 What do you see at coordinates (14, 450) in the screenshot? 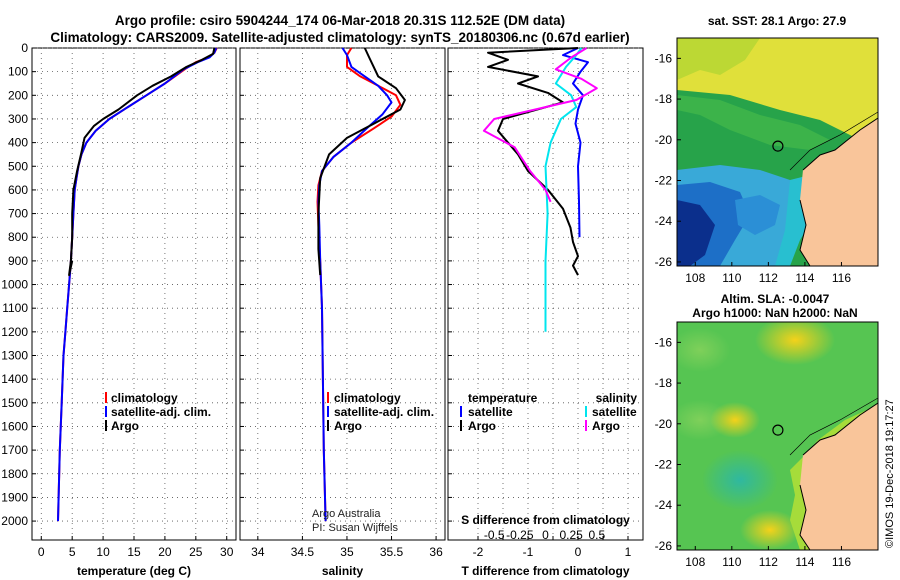
I see `y-tick-label: 1700` at bounding box center [14, 450].